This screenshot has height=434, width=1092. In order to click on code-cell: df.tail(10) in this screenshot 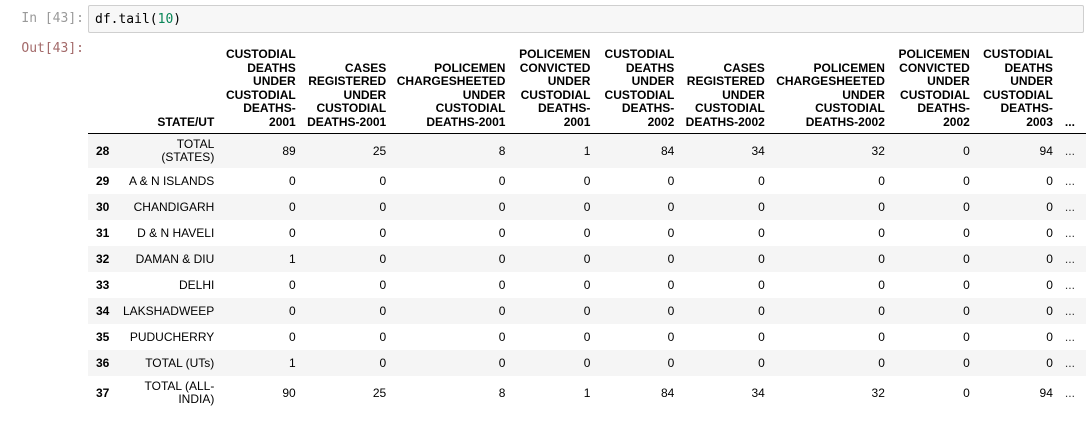, I will do `click(586, 19)`.